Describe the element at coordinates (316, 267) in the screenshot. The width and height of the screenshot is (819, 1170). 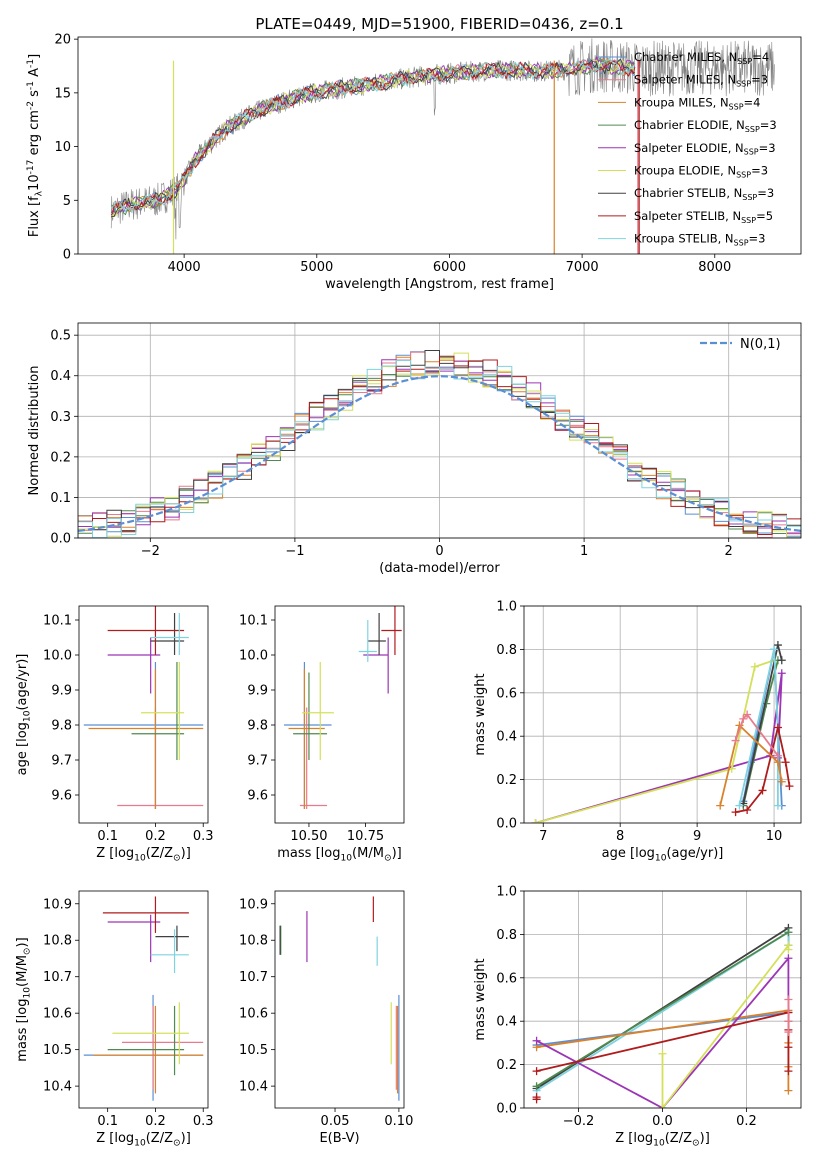
I see `x-tick-label: 5000` at that location.